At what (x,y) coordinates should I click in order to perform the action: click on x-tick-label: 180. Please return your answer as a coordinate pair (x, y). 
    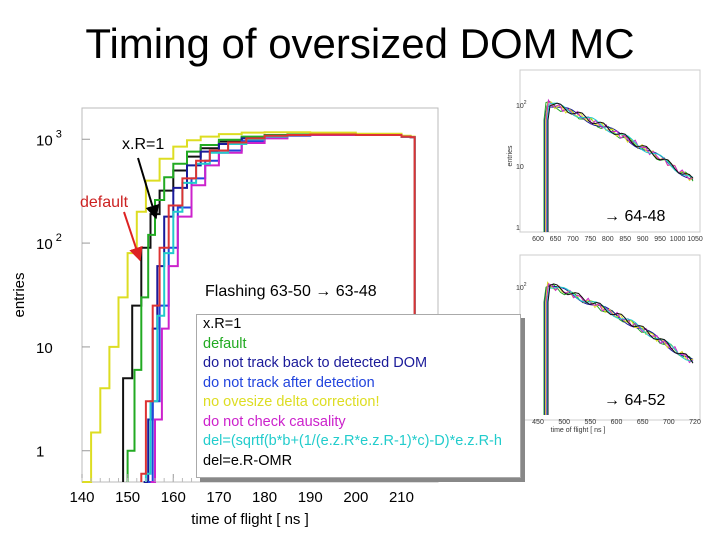
    Looking at the image, I should click on (264, 497).